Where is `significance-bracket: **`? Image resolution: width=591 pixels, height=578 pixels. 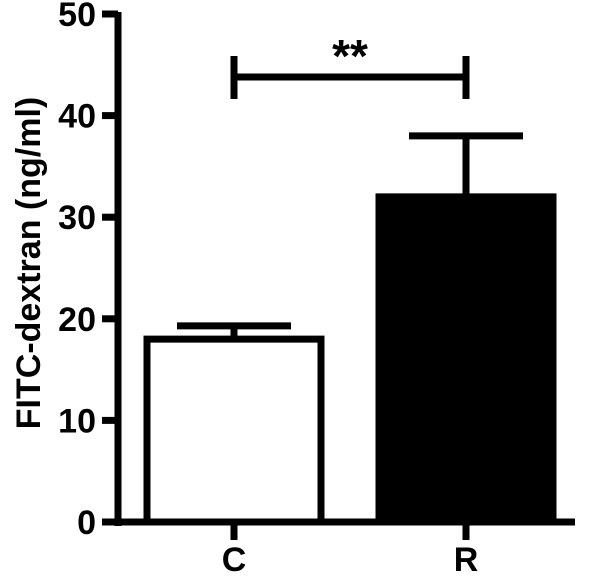
significance-bracket: ** is located at coordinates (350, 64).